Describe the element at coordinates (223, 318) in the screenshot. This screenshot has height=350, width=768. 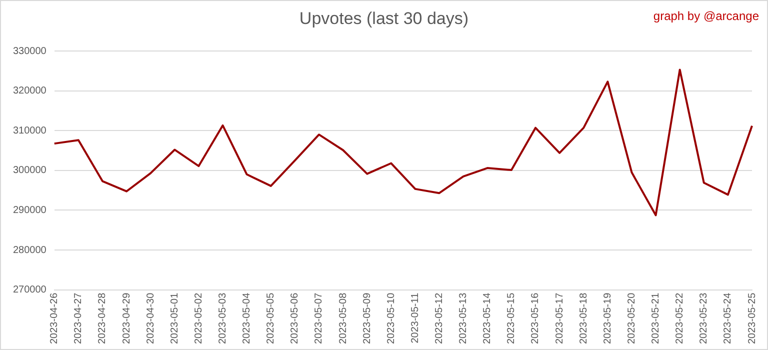
I see `x-tick-label: 2023-05-03` at that location.